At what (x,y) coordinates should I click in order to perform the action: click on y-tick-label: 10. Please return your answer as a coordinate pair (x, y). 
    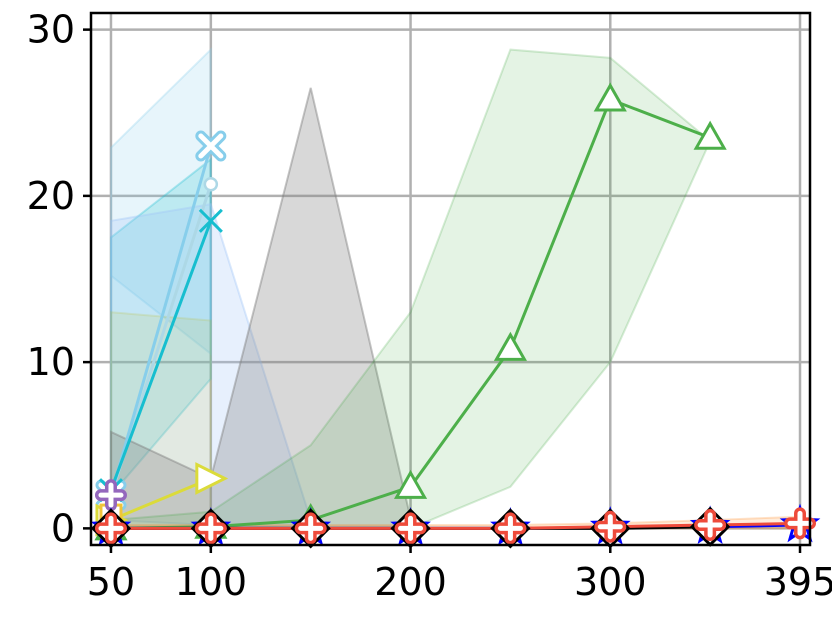
    Looking at the image, I should click on (51, 362).